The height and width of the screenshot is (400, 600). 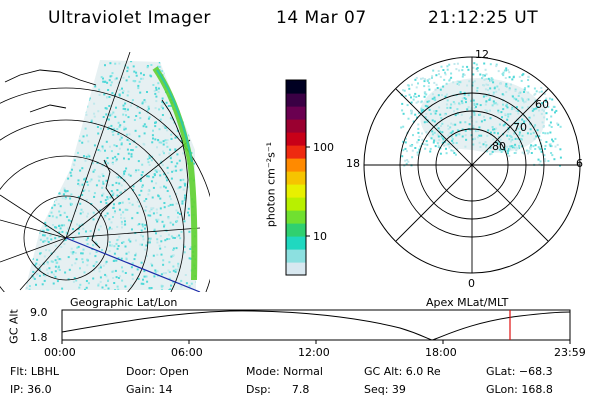 I want to click on info-glon: GLon: 168.8, so click(x=519, y=389).